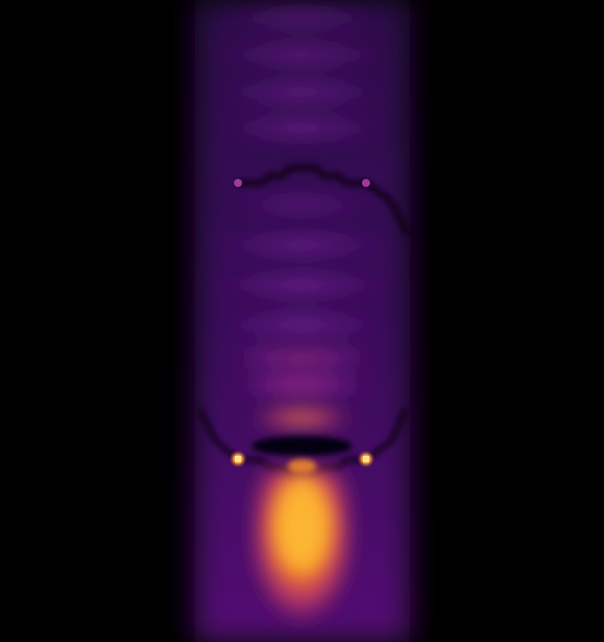 Image resolution: width=604 pixels, height=642 pixels. What do you see at coordinates (302, 466) in the screenshot?
I see `source-tip` at bounding box center [302, 466].